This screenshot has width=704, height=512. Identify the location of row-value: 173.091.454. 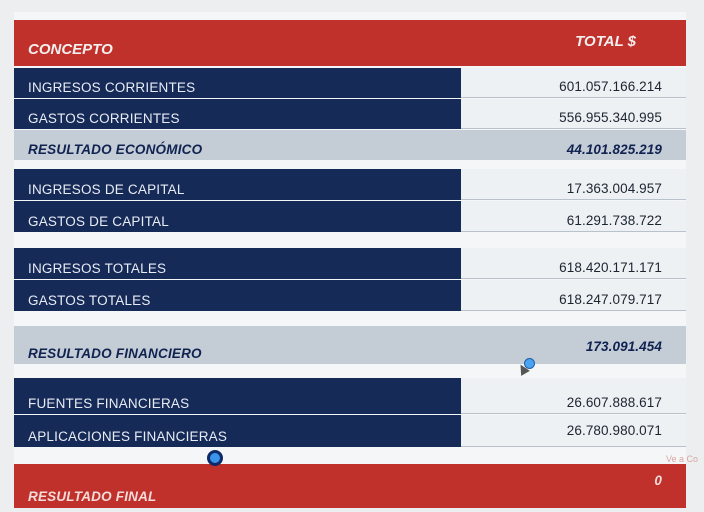
(623, 346).